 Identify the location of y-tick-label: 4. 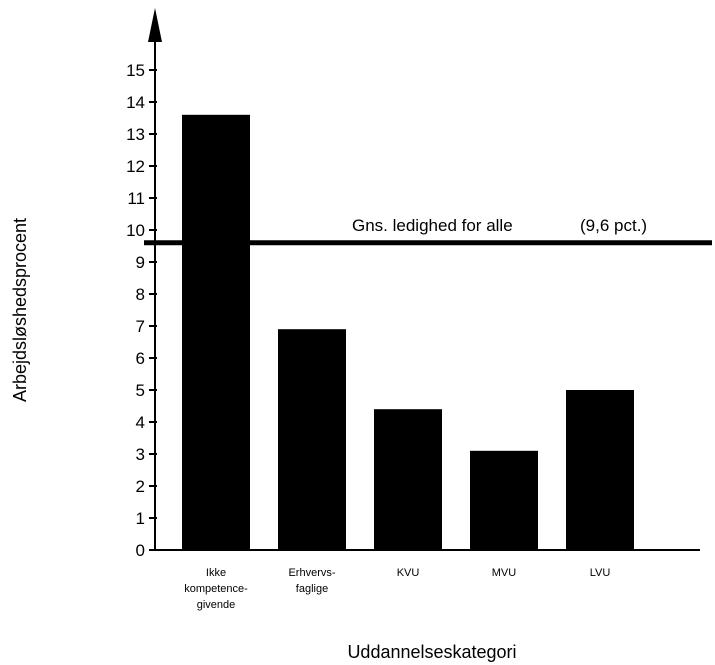
(140, 422).